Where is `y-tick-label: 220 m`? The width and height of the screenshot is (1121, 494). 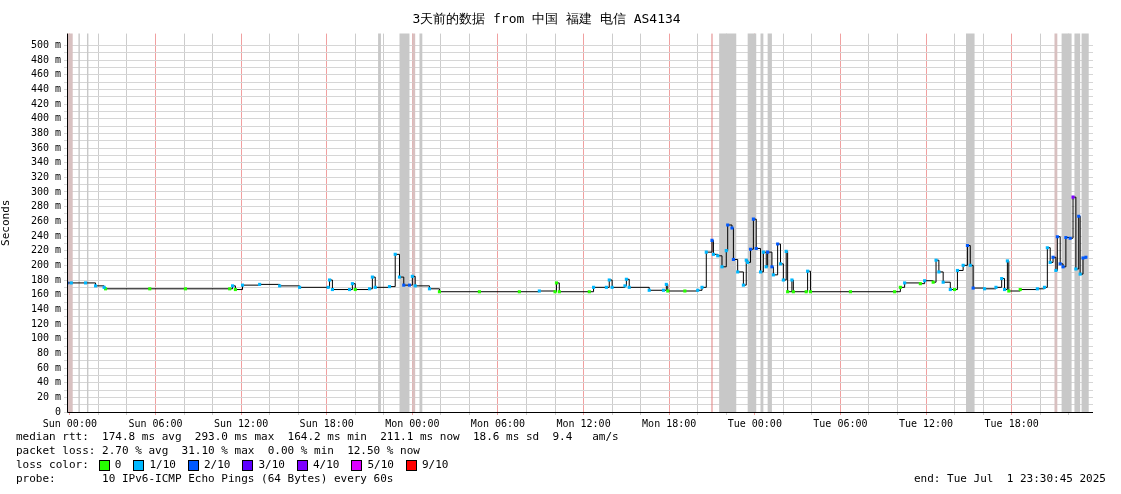 y-tick-label: 220 m is located at coordinates (45, 250).